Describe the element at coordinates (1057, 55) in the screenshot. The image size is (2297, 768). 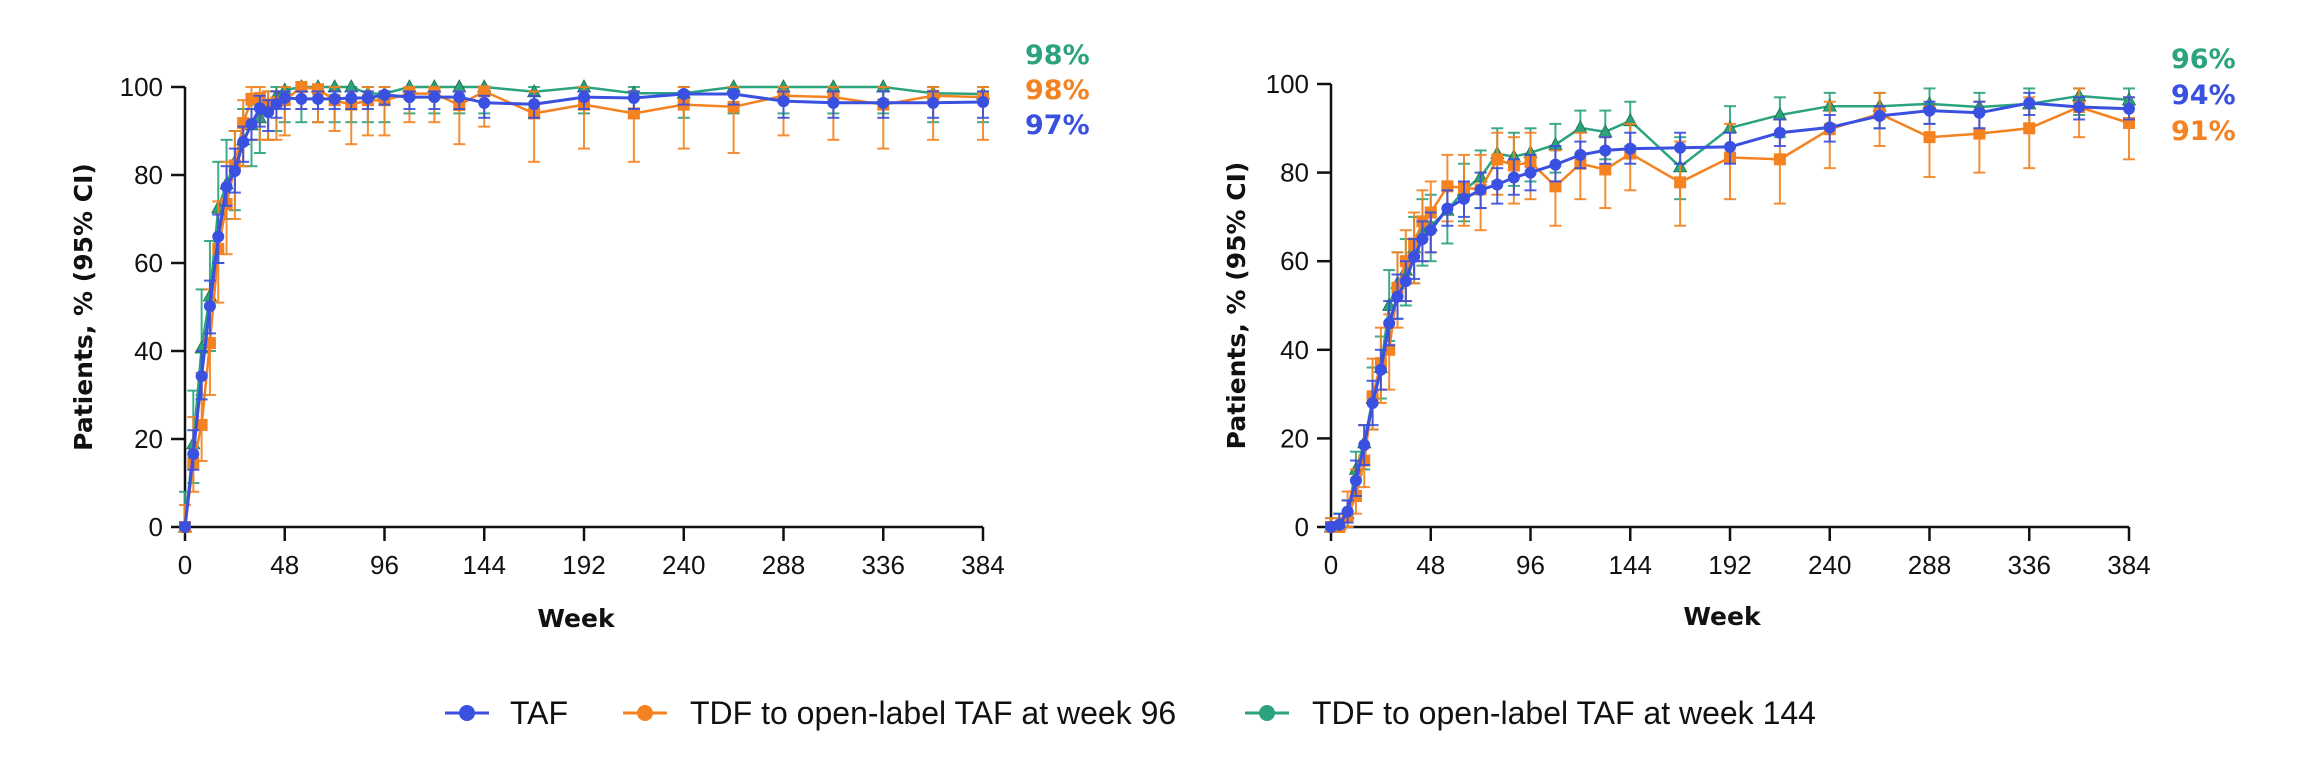
I see `end-value-label: 98%` at that location.